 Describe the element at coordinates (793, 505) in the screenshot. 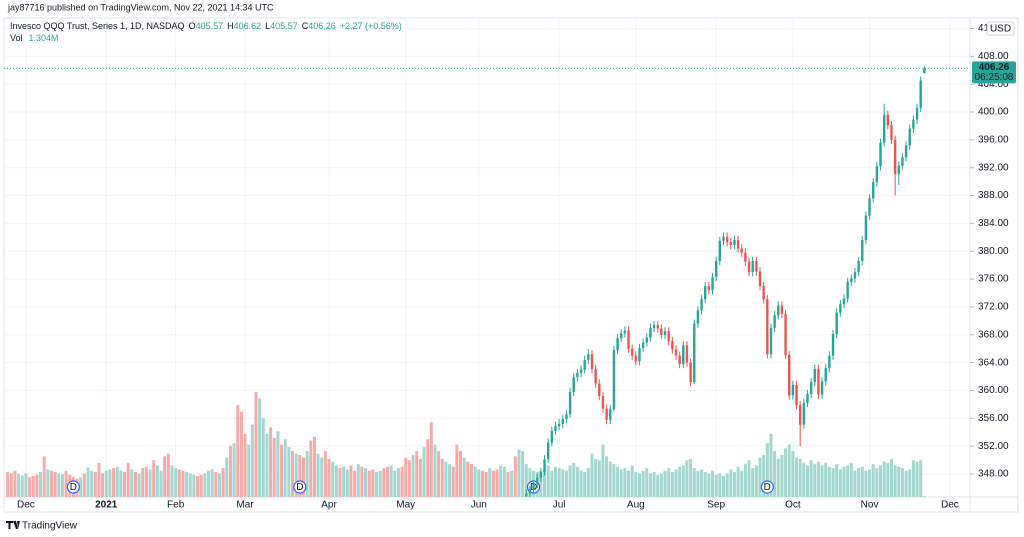

I see `x-tick-label: Oct` at that location.